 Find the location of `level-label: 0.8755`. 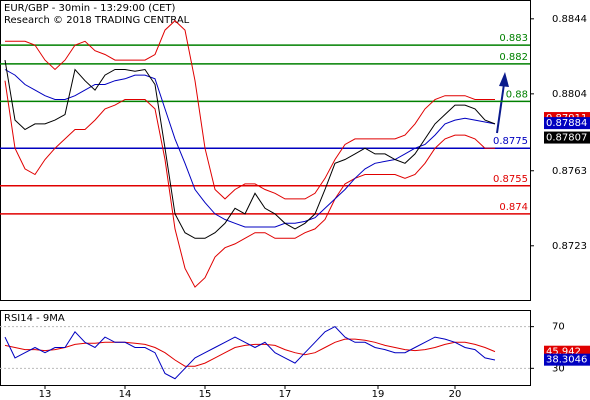

level-label: 0.8755 is located at coordinates (510, 179).